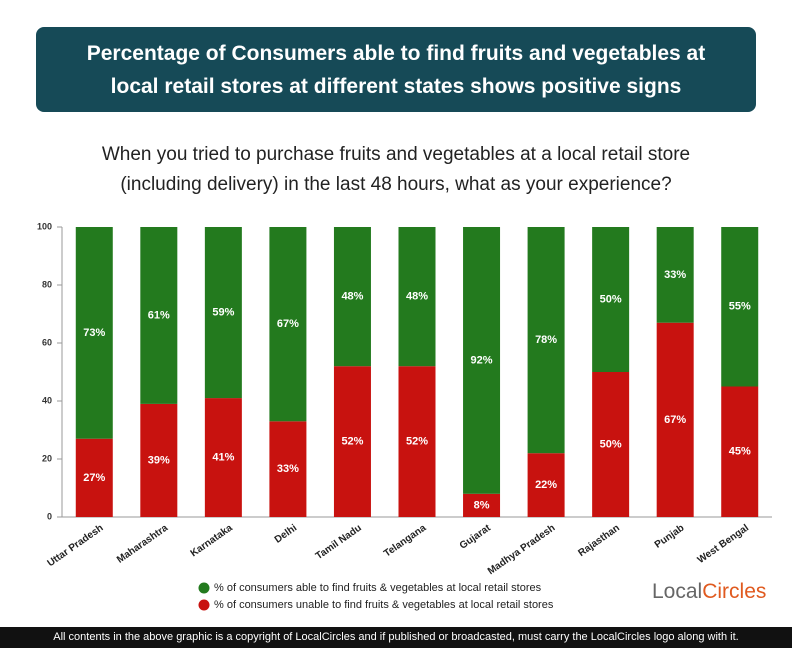 The height and width of the screenshot is (648, 792). What do you see at coordinates (521, 550) in the screenshot?
I see `x-tick-label: Madhya Pradesh` at bounding box center [521, 550].